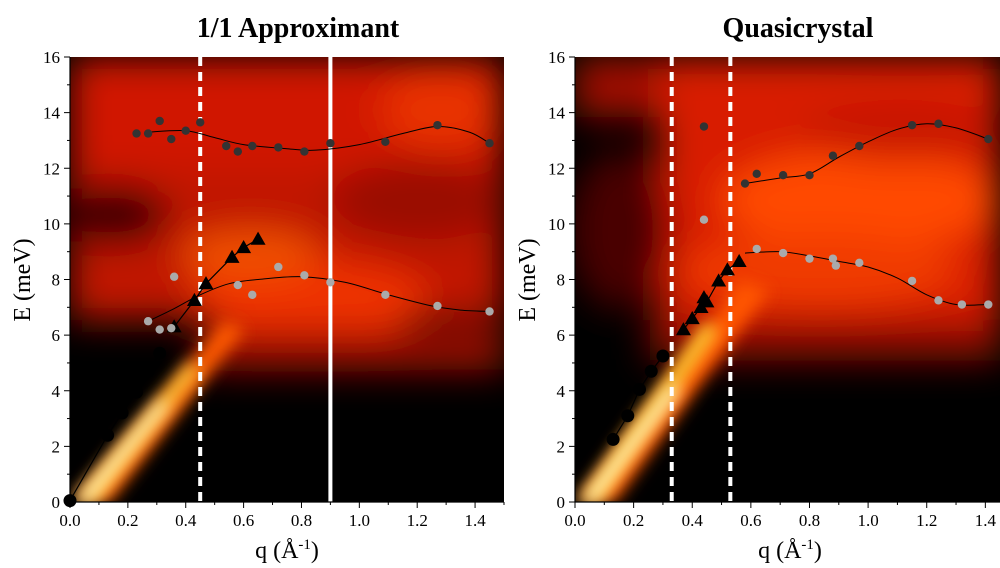  Describe the element at coordinates (561, 280) in the screenshot. I see `y-tick-label: 8` at that location.